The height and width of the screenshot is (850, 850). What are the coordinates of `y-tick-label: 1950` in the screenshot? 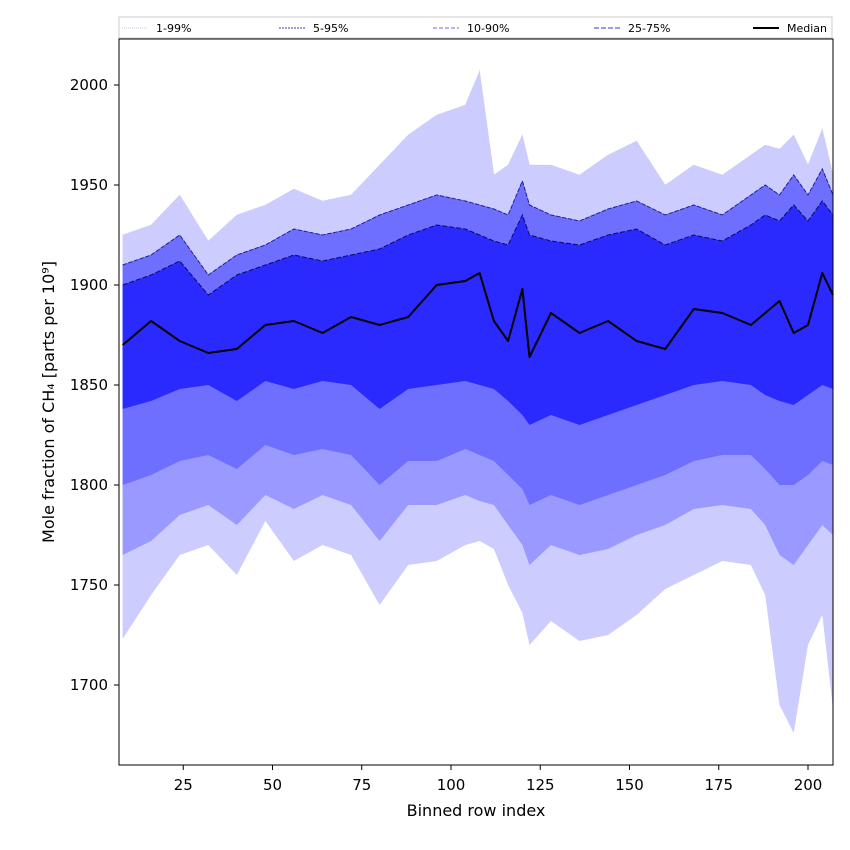 It's located at (89, 185).